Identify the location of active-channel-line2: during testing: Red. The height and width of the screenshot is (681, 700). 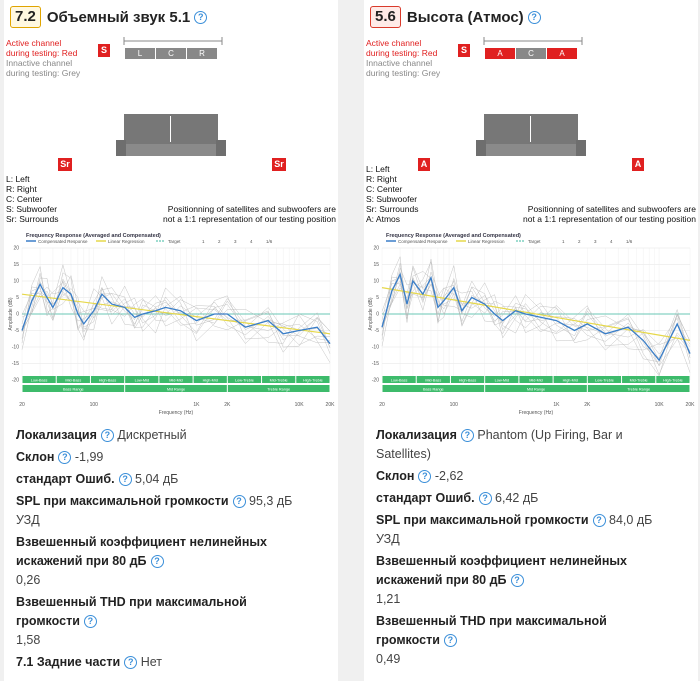
(402, 53).